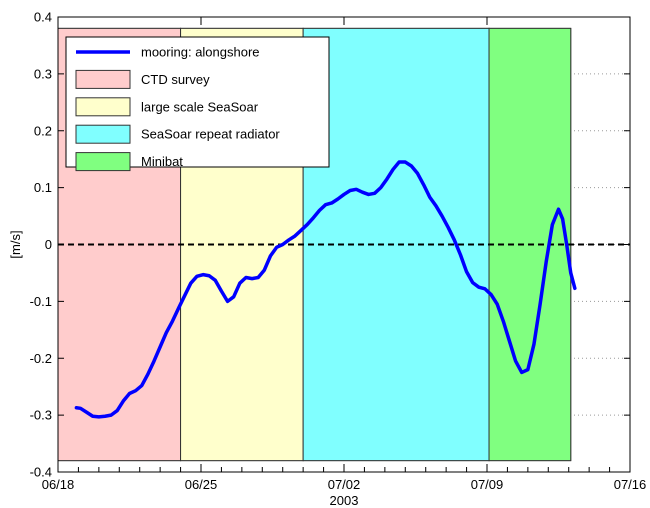 The height and width of the screenshot is (508, 650). I want to click on y-tick-label: -0.4, so click(41, 472).